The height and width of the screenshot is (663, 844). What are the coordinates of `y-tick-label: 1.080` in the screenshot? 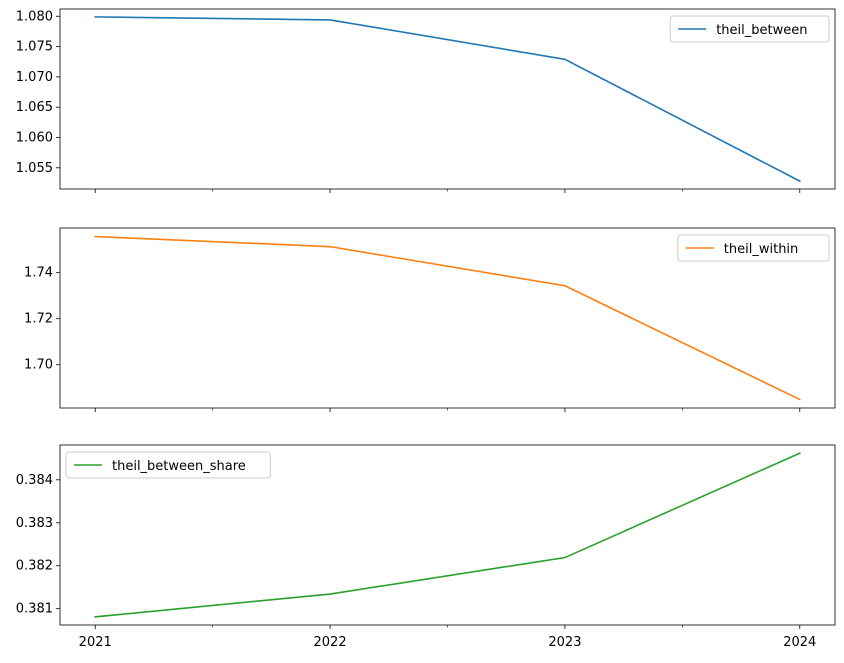 It's located at (34, 16).